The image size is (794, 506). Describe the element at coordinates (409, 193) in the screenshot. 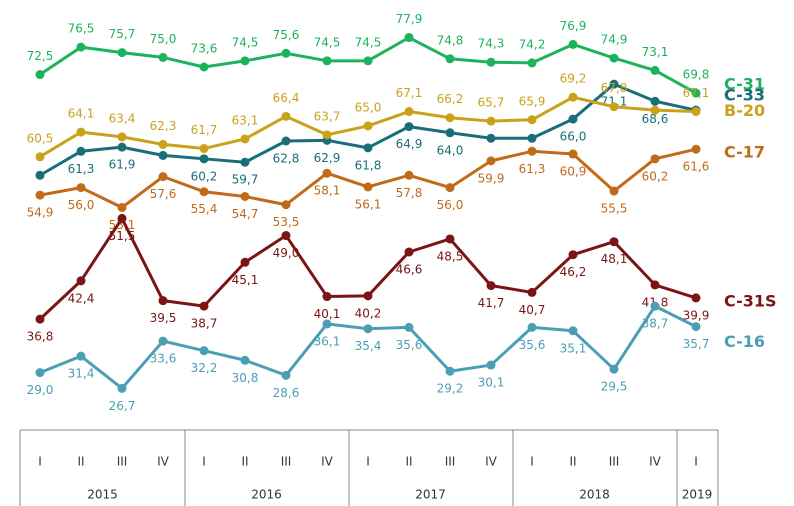

I see `data-label: 57,8` at that location.